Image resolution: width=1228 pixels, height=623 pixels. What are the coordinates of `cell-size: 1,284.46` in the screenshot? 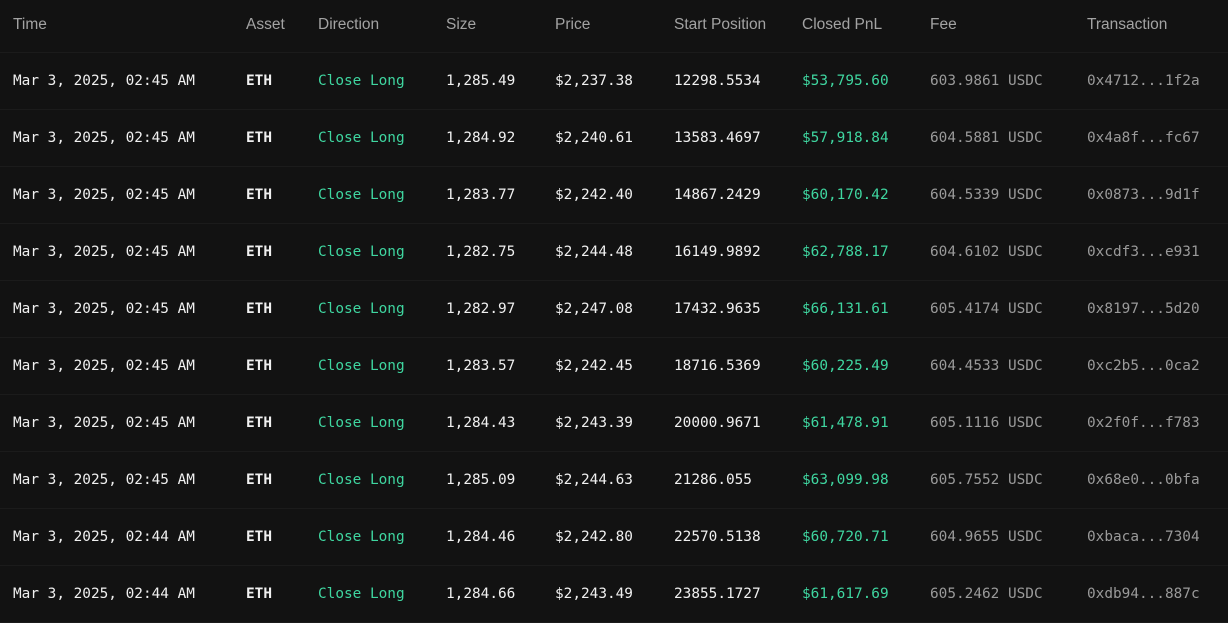 It's located at (481, 537).